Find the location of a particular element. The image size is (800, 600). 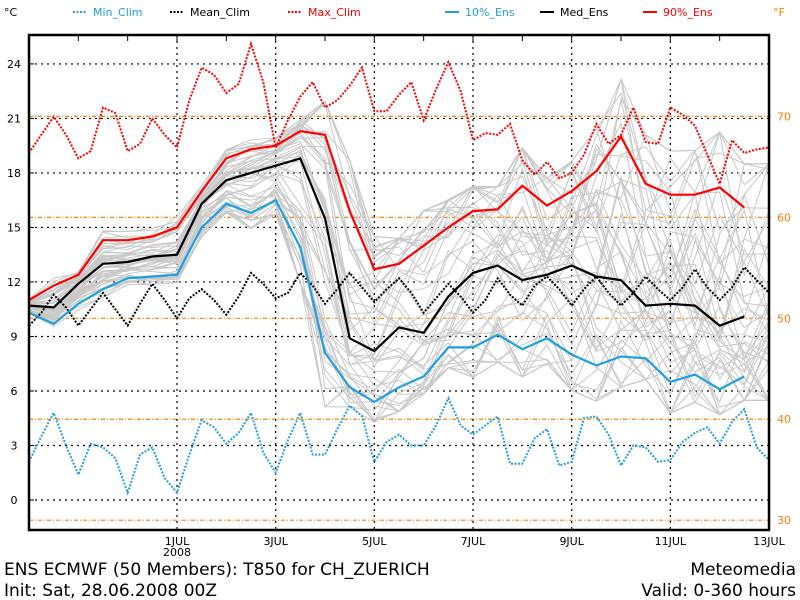

legend-label: Min_Clim is located at coordinates (118, 12).